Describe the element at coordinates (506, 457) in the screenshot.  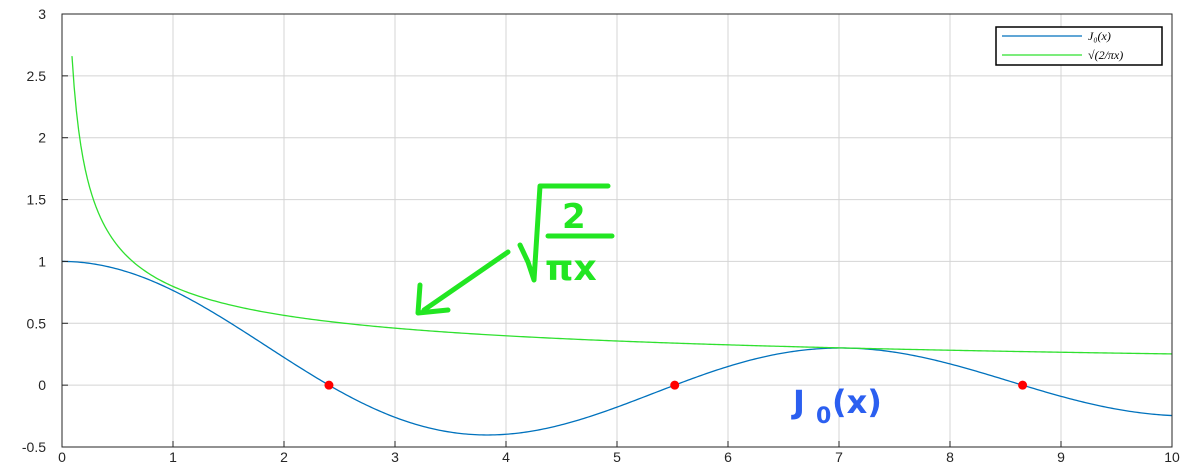
I see `x-tick-label: 4` at that location.